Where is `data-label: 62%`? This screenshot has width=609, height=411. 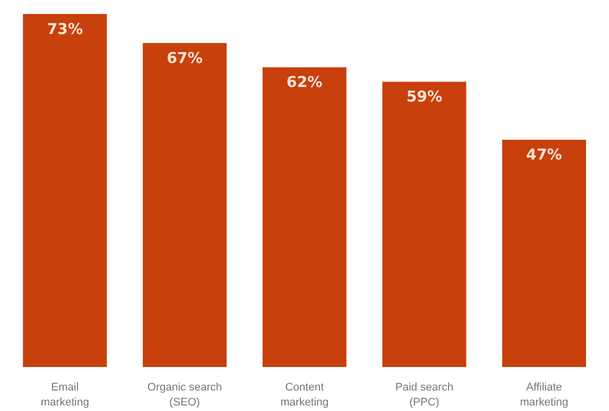
data-label: 62% is located at coordinates (304, 82).